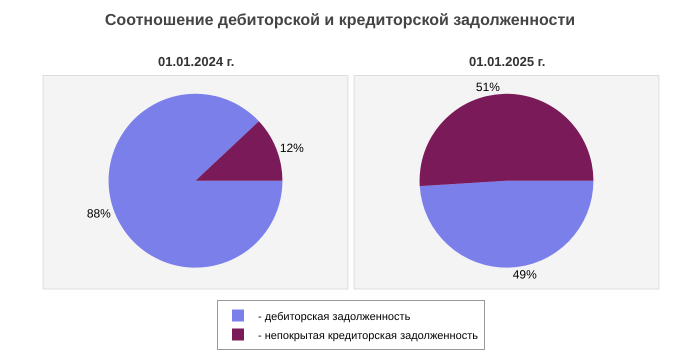 This screenshot has height=350, width=680. Describe the element at coordinates (292, 147) in the screenshot. I see `data-label: 12%` at that location.